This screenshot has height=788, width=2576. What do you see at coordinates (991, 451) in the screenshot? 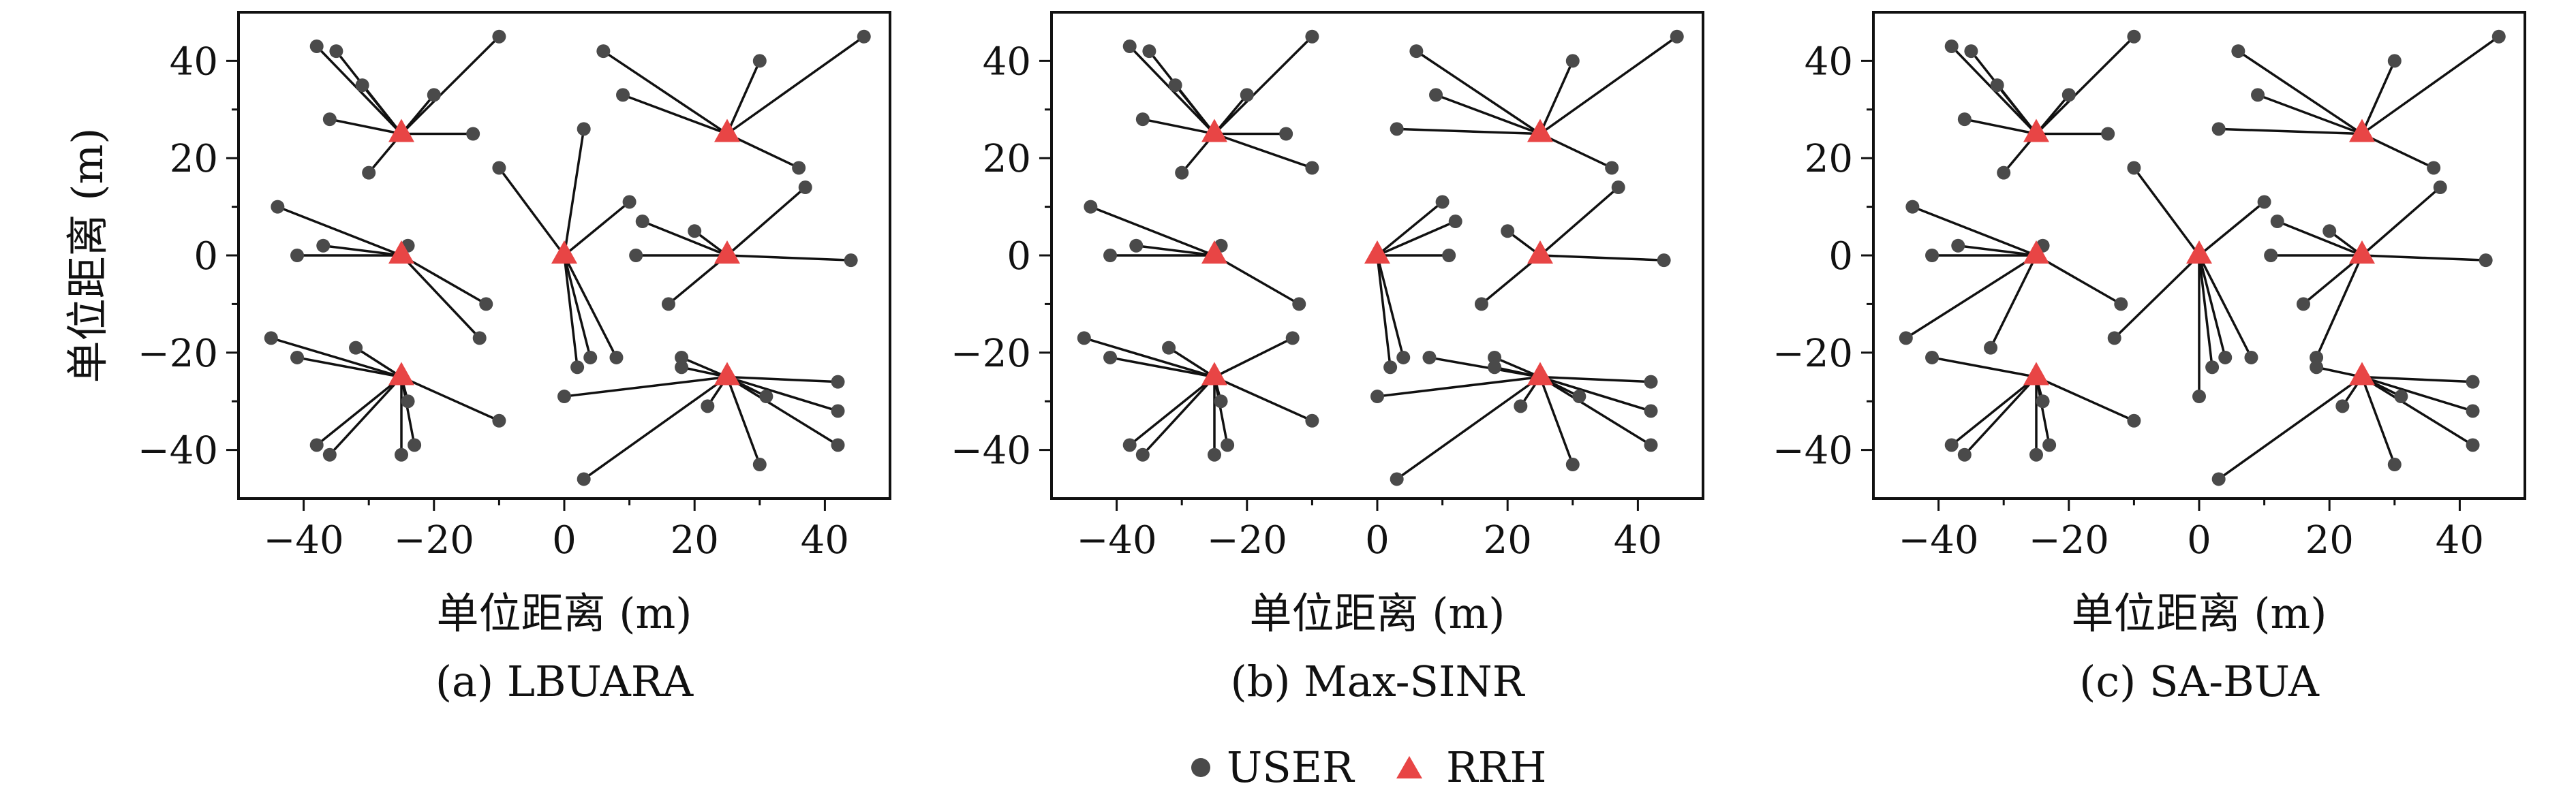
I see `y-tick-label: −40` at bounding box center [991, 451].